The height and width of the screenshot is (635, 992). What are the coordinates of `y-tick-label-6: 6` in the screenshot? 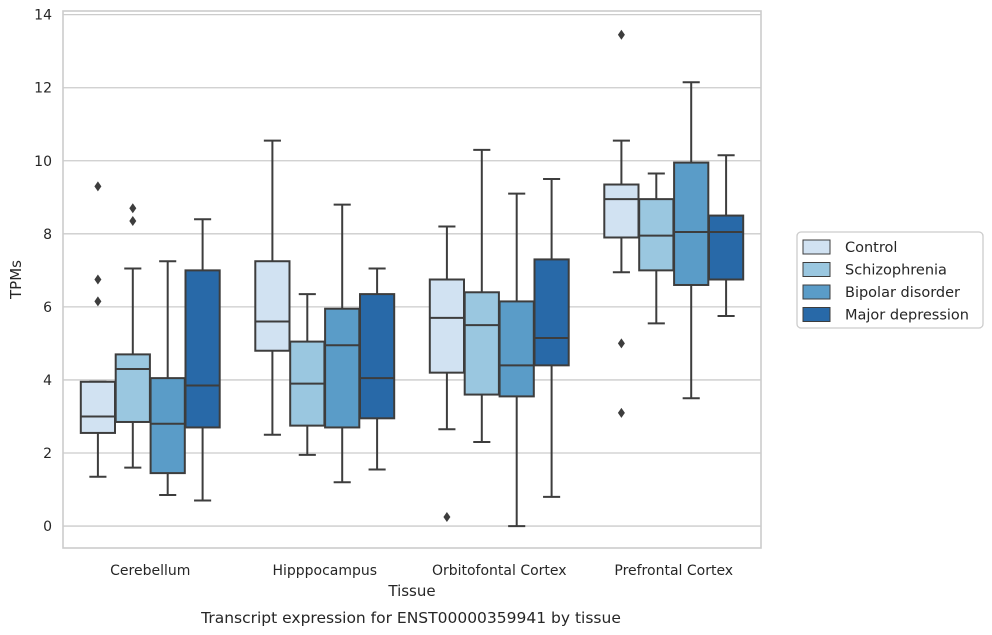 It's located at (47, 308).